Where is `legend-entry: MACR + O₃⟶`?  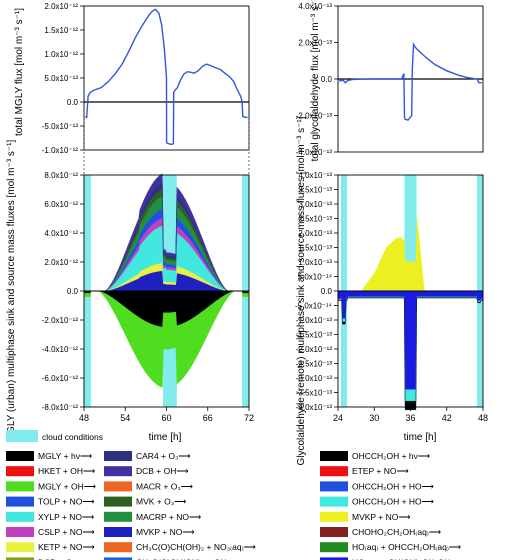
legend-entry: MACR + O₃⟶ is located at coordinates (165, 486).